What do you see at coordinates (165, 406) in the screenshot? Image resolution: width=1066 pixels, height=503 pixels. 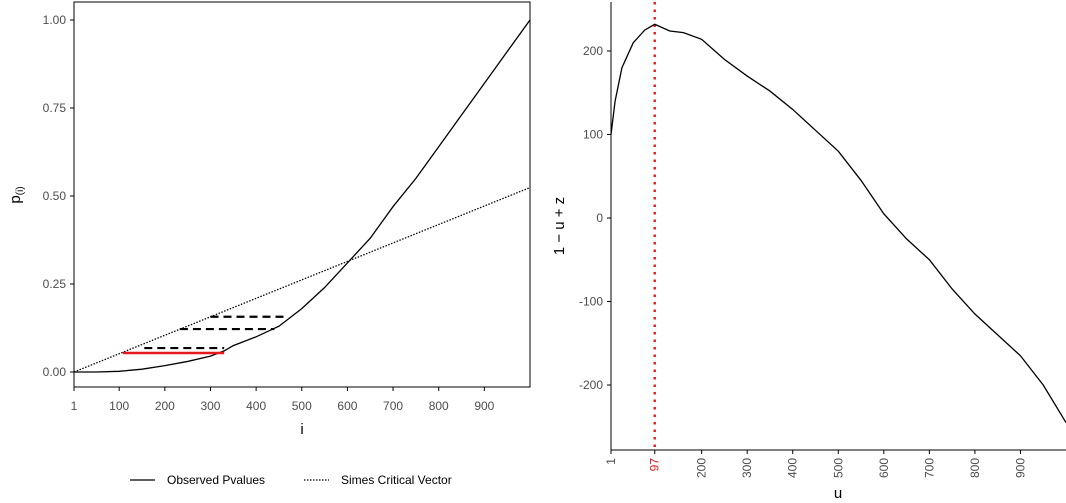 I see `left-x-tick-label: 200` at bounding box center [165, 406].